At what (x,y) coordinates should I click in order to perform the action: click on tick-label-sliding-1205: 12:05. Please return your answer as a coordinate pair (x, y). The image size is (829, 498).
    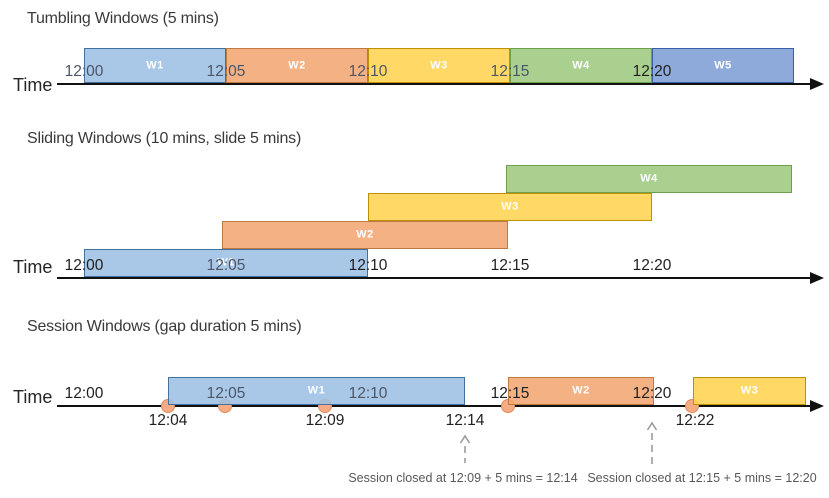
    Looking at the image, I should click on (226, 265).